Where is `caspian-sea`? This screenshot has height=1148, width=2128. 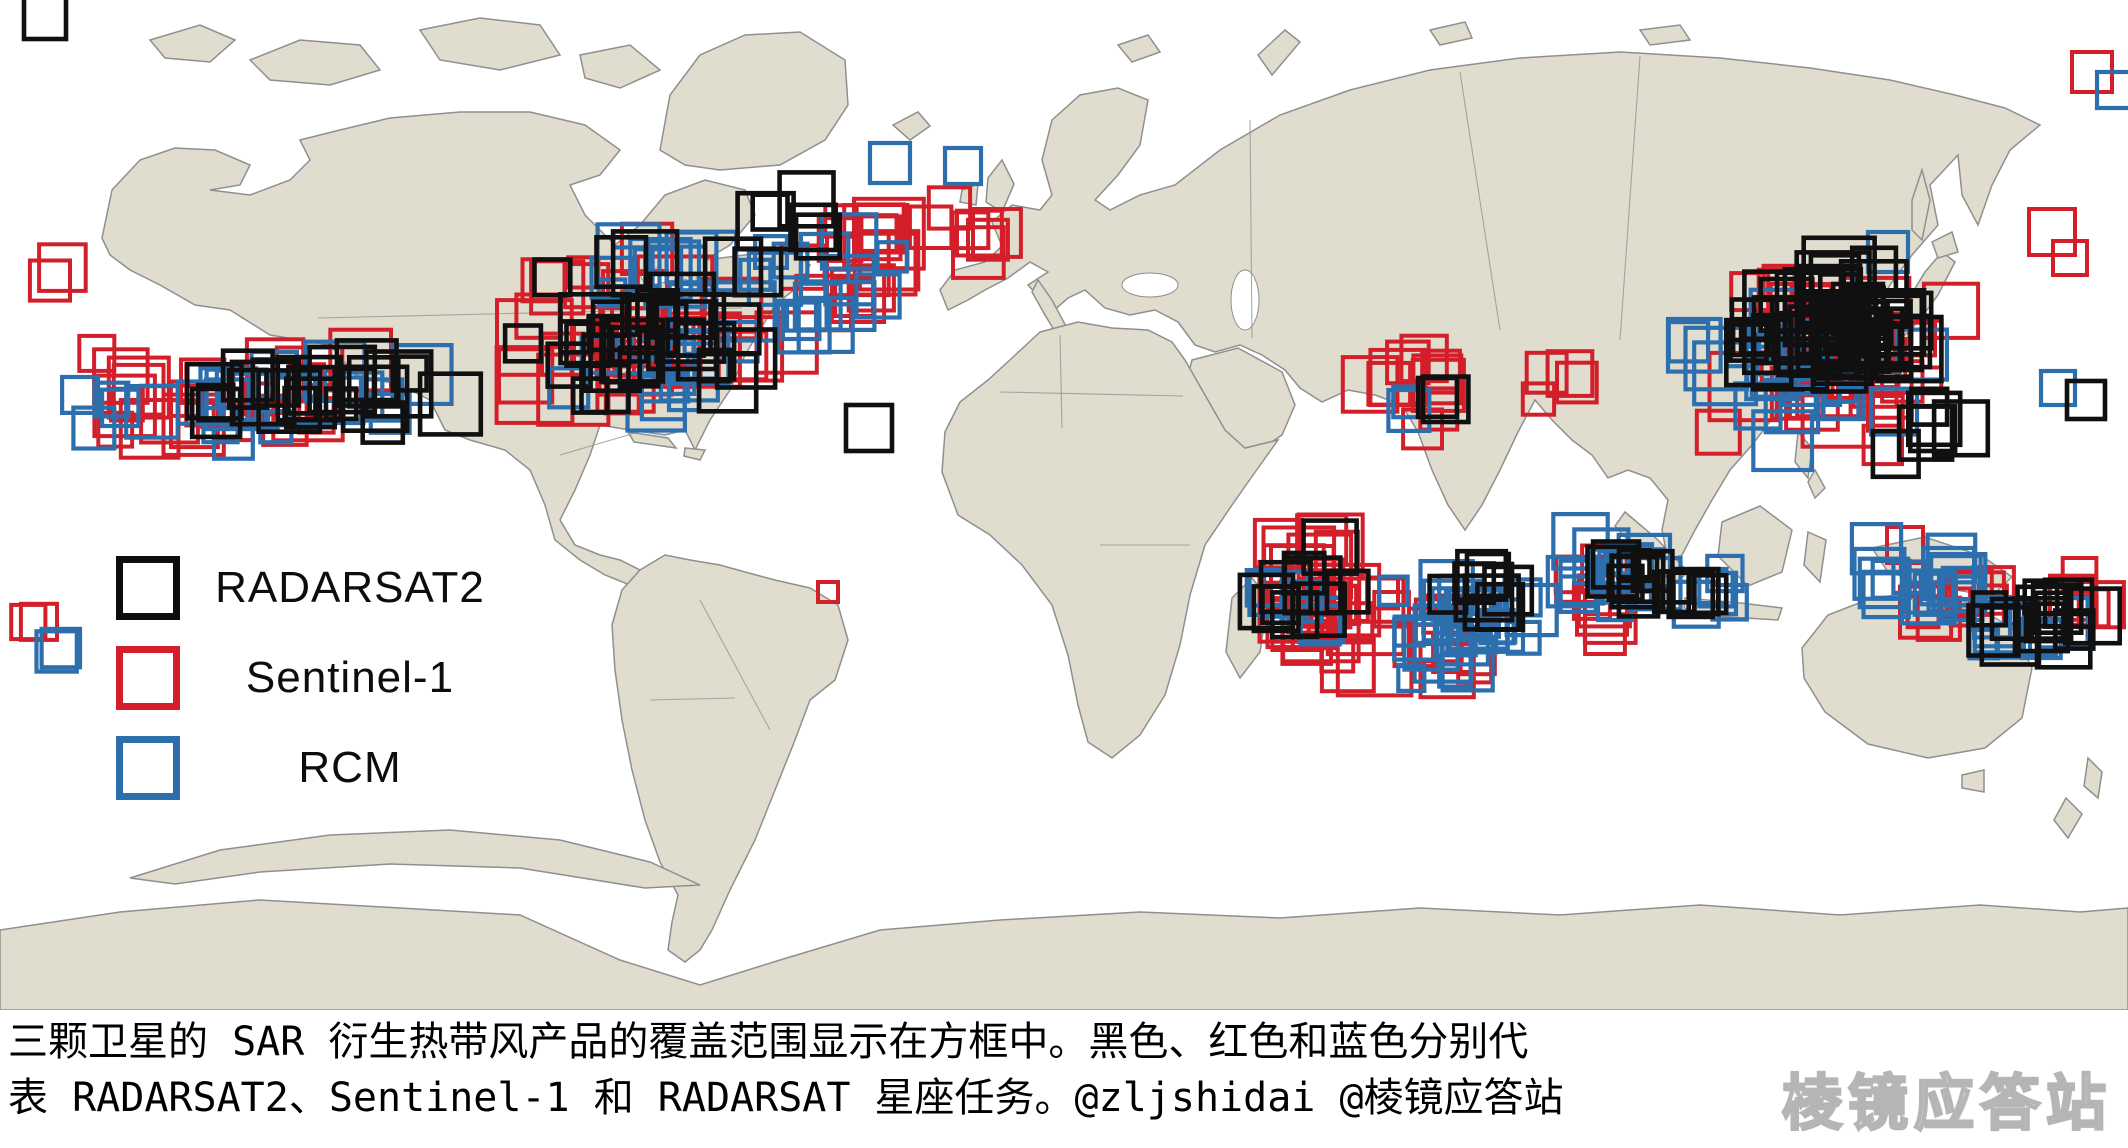 caspian-sea is located at coordinates (1245, 300).